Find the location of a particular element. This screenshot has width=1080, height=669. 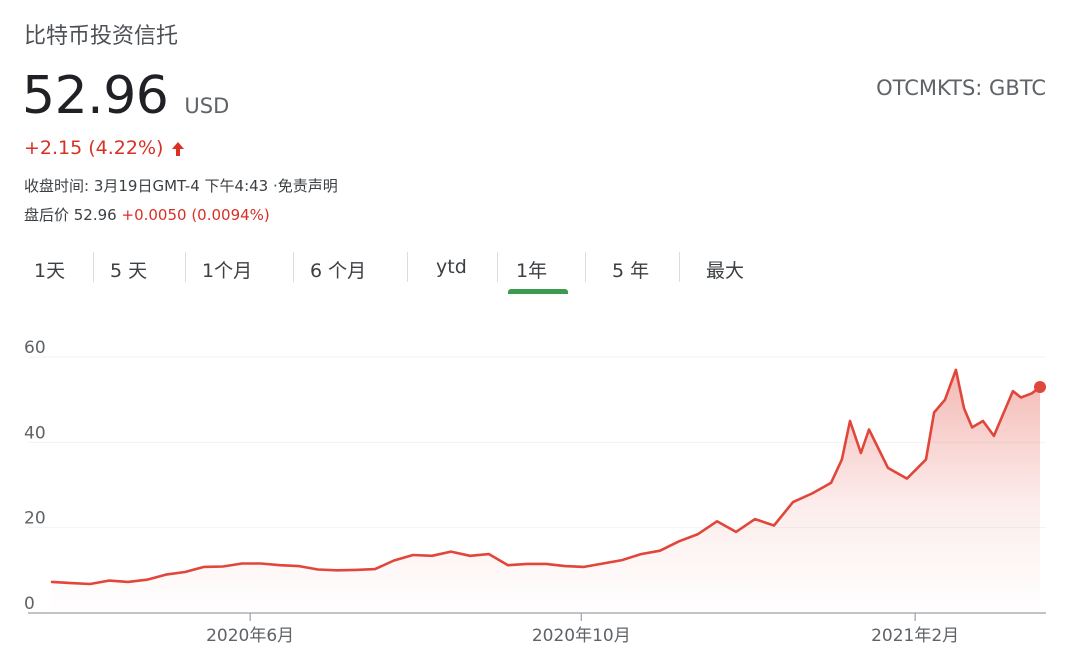

currency-label: USD is located at coordinates (207, 106).